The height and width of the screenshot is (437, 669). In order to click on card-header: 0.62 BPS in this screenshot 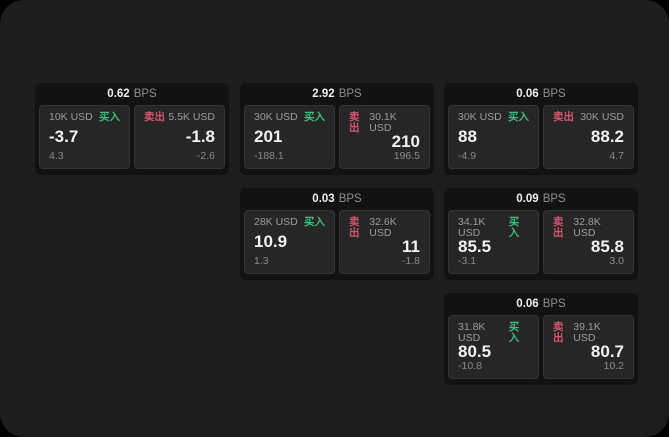, I will do `click(132, 94)`.